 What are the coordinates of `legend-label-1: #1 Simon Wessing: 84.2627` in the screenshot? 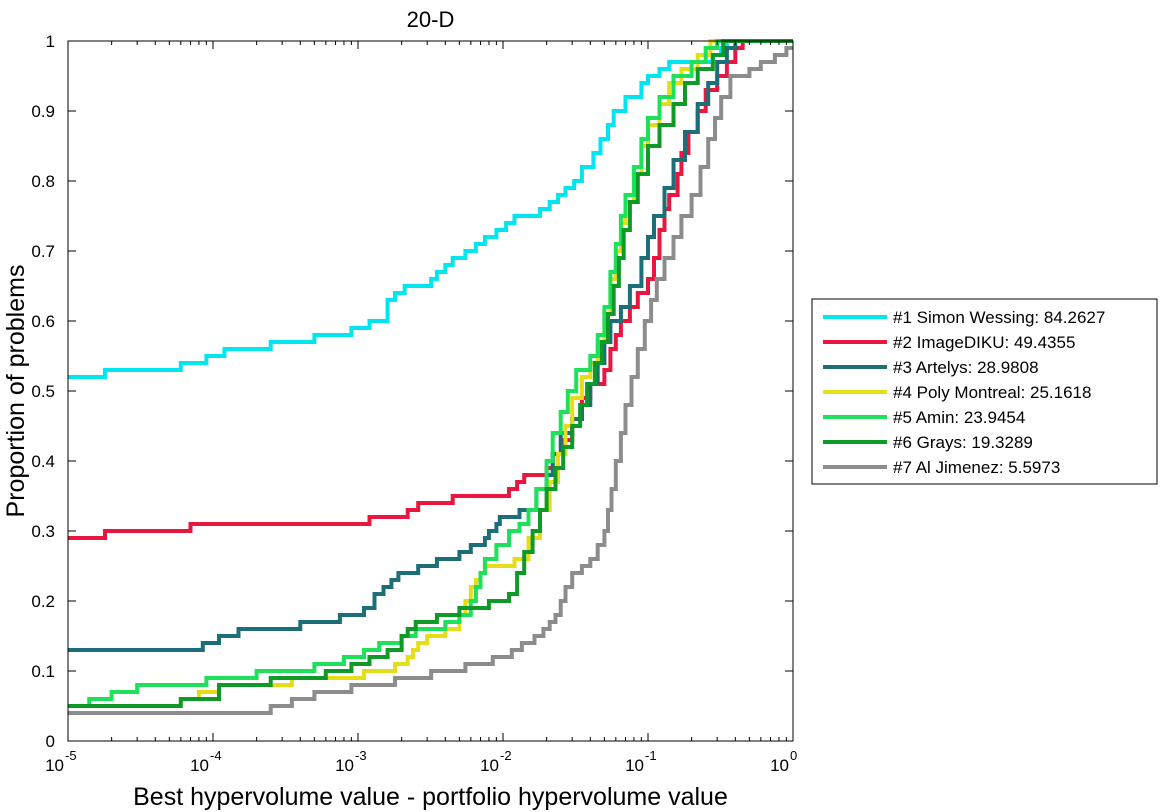 It's located at (999, 317).